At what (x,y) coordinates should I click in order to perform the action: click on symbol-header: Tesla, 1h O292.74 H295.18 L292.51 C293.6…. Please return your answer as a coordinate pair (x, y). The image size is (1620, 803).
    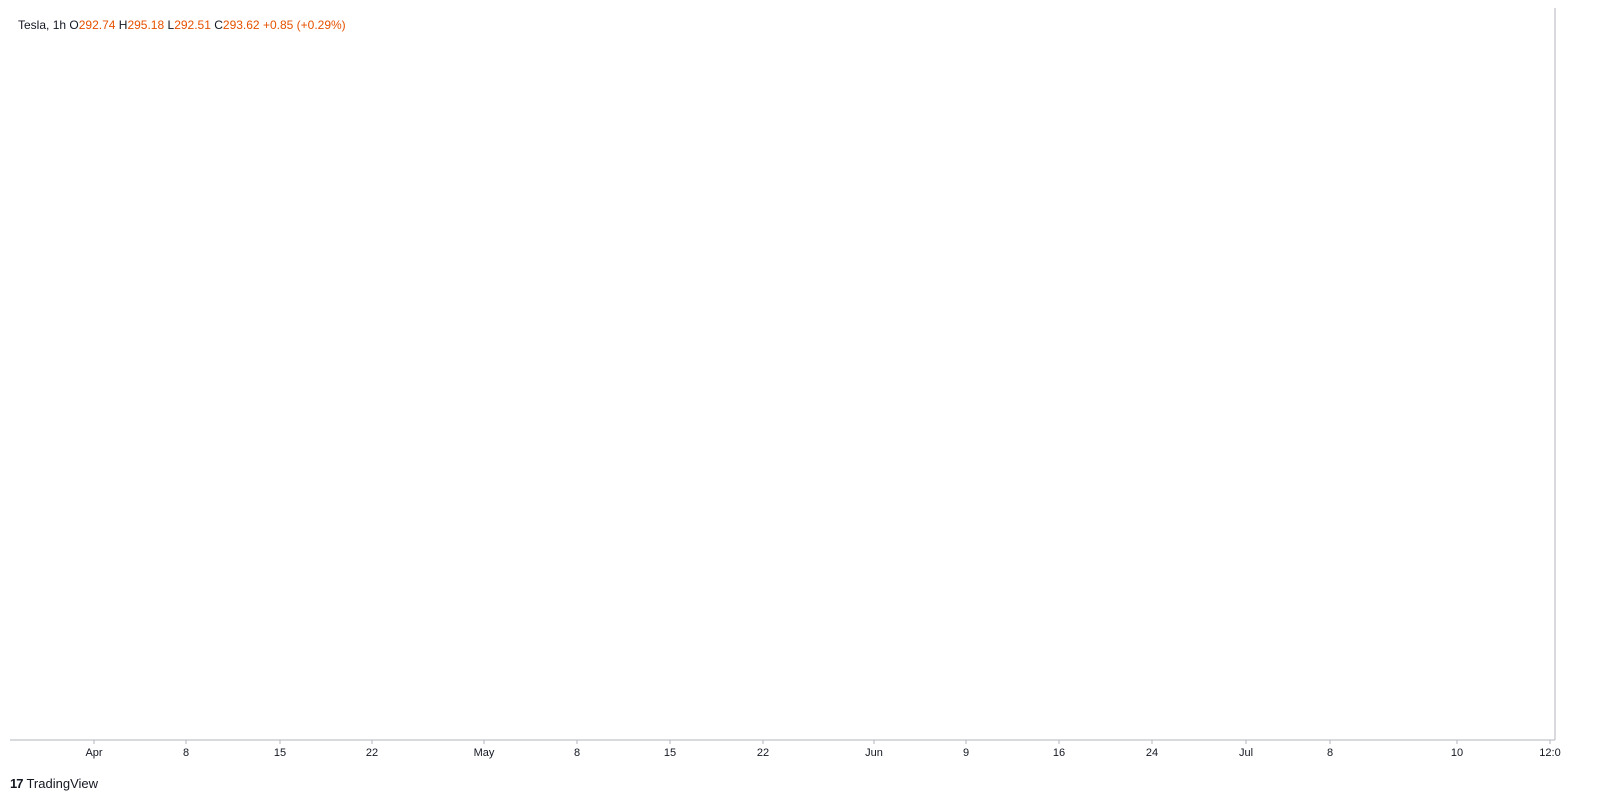
    Looking at the image, I should click on (182, 25).